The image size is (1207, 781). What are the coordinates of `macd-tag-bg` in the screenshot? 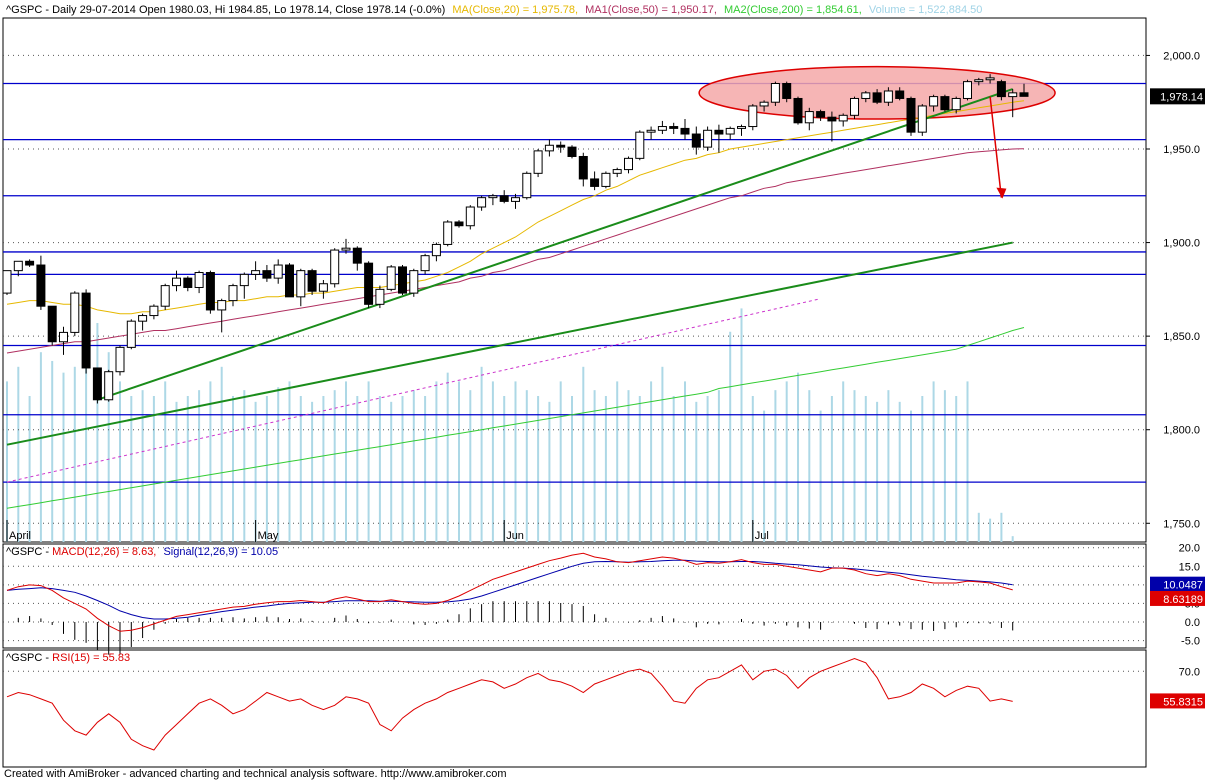 It's located at (1177, 598).